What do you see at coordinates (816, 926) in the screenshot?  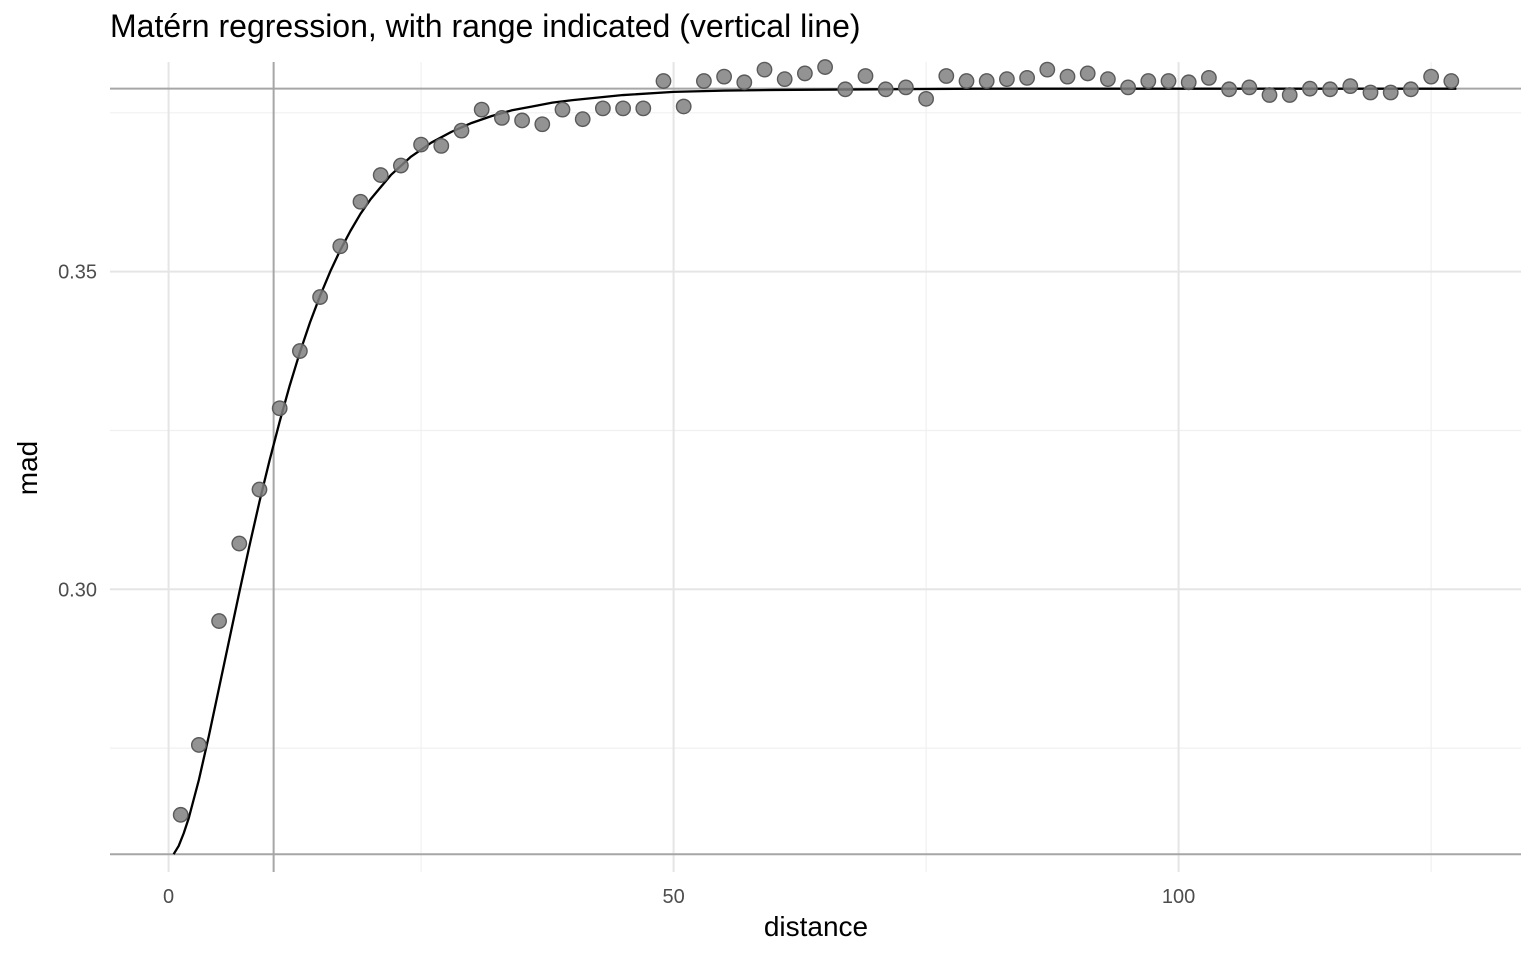 I see `x-axis-label: distance` at bounding box center [816, 926].